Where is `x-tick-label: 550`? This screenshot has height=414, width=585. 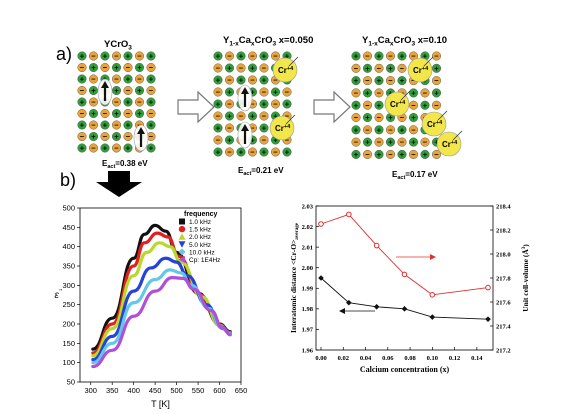
x-tick-label: 550 is located at coordinates (198, 390).